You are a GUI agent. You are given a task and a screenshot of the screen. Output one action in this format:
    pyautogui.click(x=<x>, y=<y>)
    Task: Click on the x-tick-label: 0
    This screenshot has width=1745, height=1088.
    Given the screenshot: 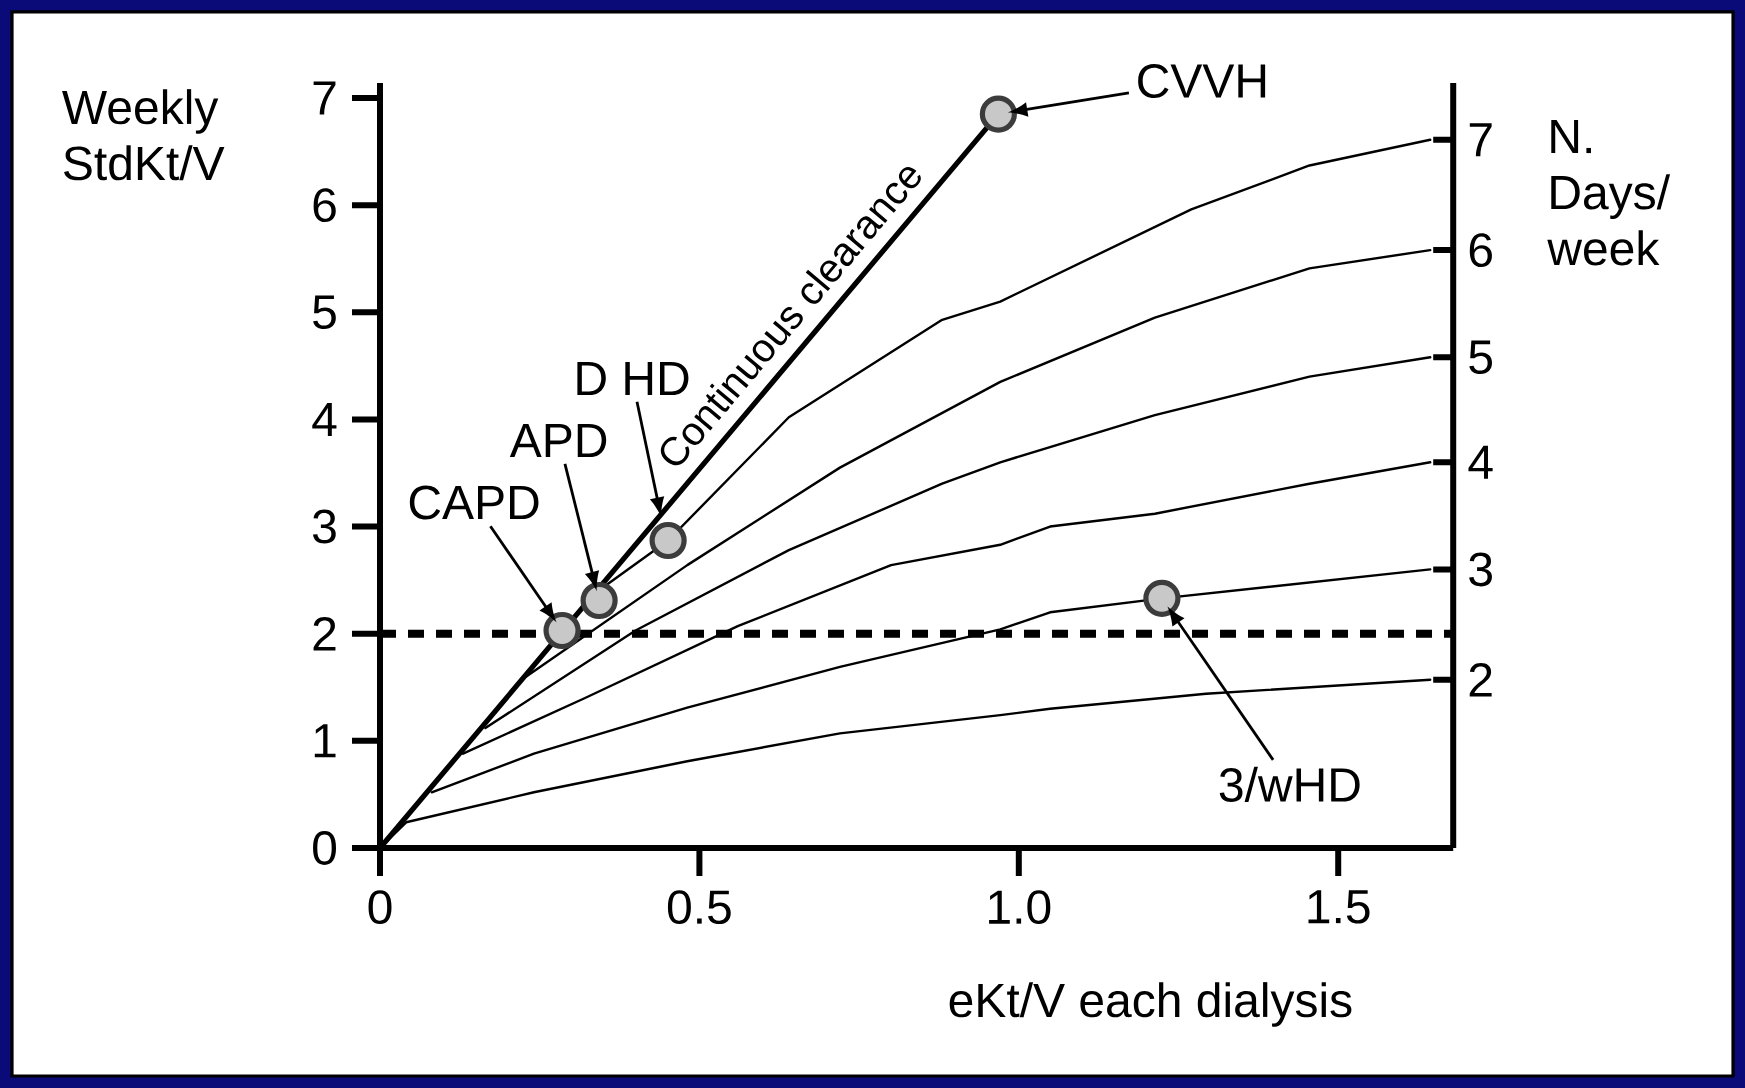 What is the action you would take?
    pyautogui.click(x=380, y=907)
    